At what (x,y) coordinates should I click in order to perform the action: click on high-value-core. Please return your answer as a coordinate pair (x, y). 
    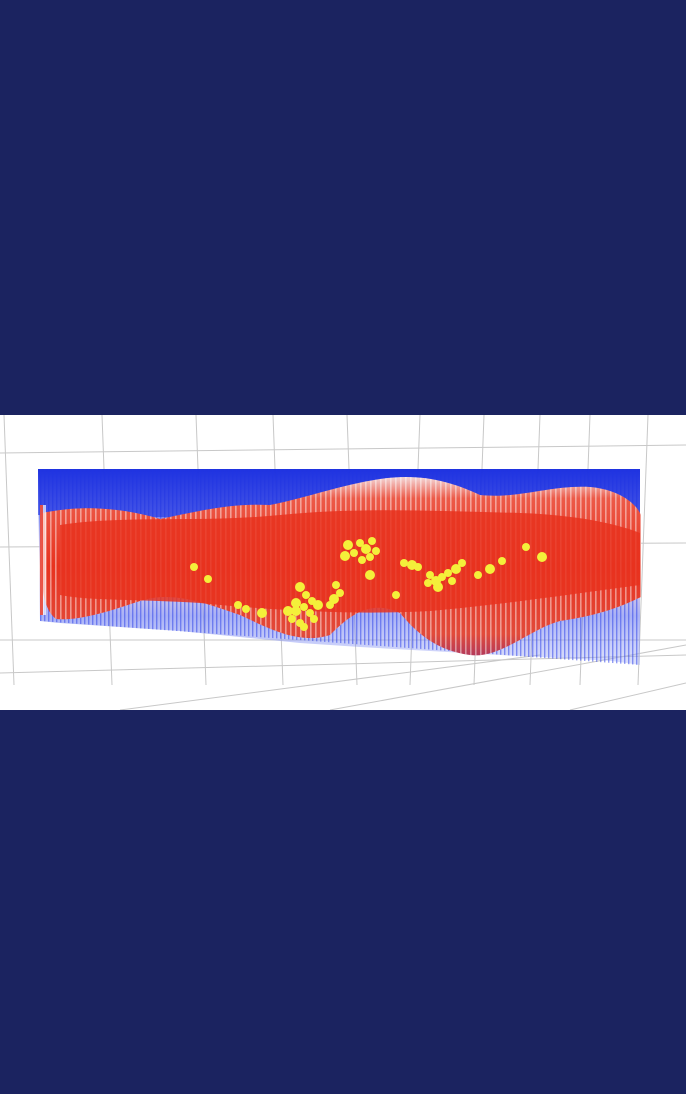
    Looking at the image, I should click on (340, 566).